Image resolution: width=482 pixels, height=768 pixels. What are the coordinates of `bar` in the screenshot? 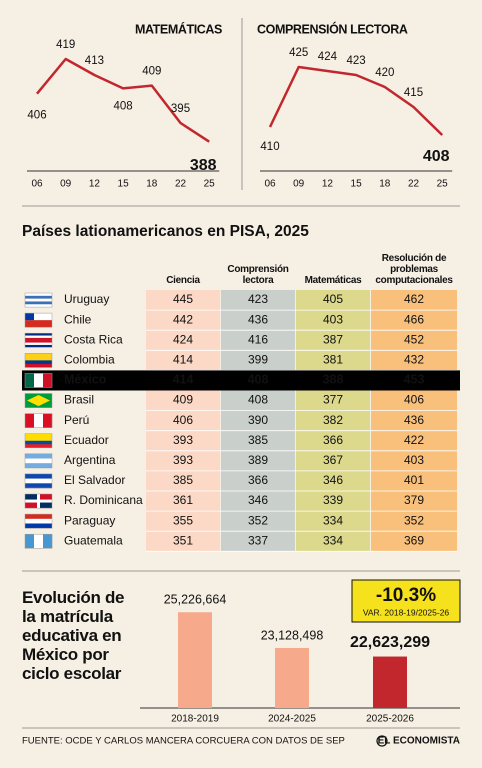 It's located at (195, 660).